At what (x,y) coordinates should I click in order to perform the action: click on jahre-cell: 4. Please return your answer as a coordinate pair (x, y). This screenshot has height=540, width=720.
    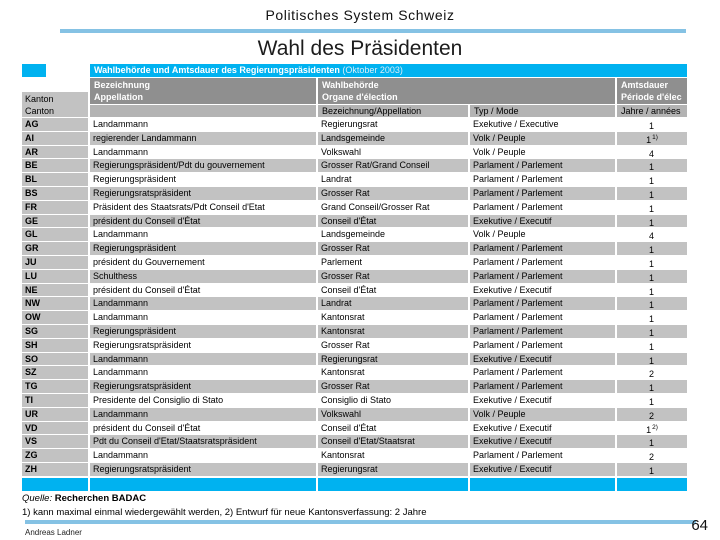
    Looking at the image, I should click on (652, 235).